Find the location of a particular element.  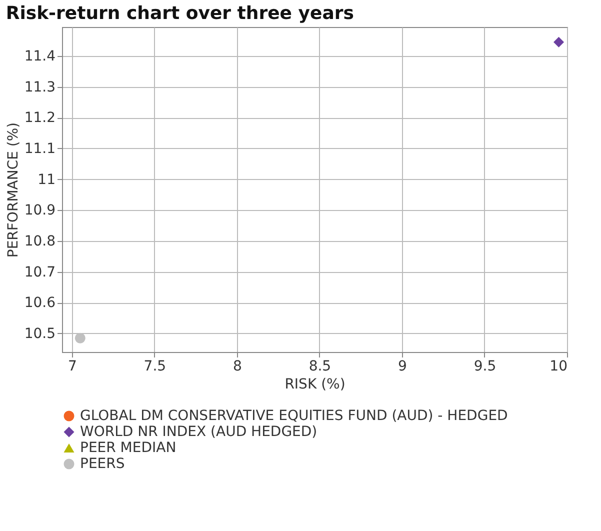

x-tick-label: 8 is located at coordinates (237, 366).